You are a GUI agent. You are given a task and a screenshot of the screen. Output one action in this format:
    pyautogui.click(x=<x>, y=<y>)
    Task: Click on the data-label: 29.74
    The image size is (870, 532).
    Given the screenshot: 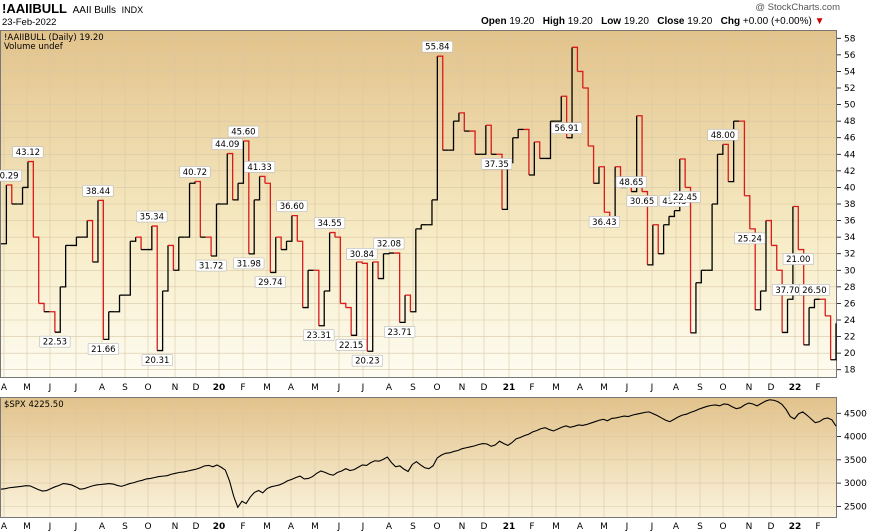 What is the action you would take?
    pyautogui.click(x=270, y=282)
    